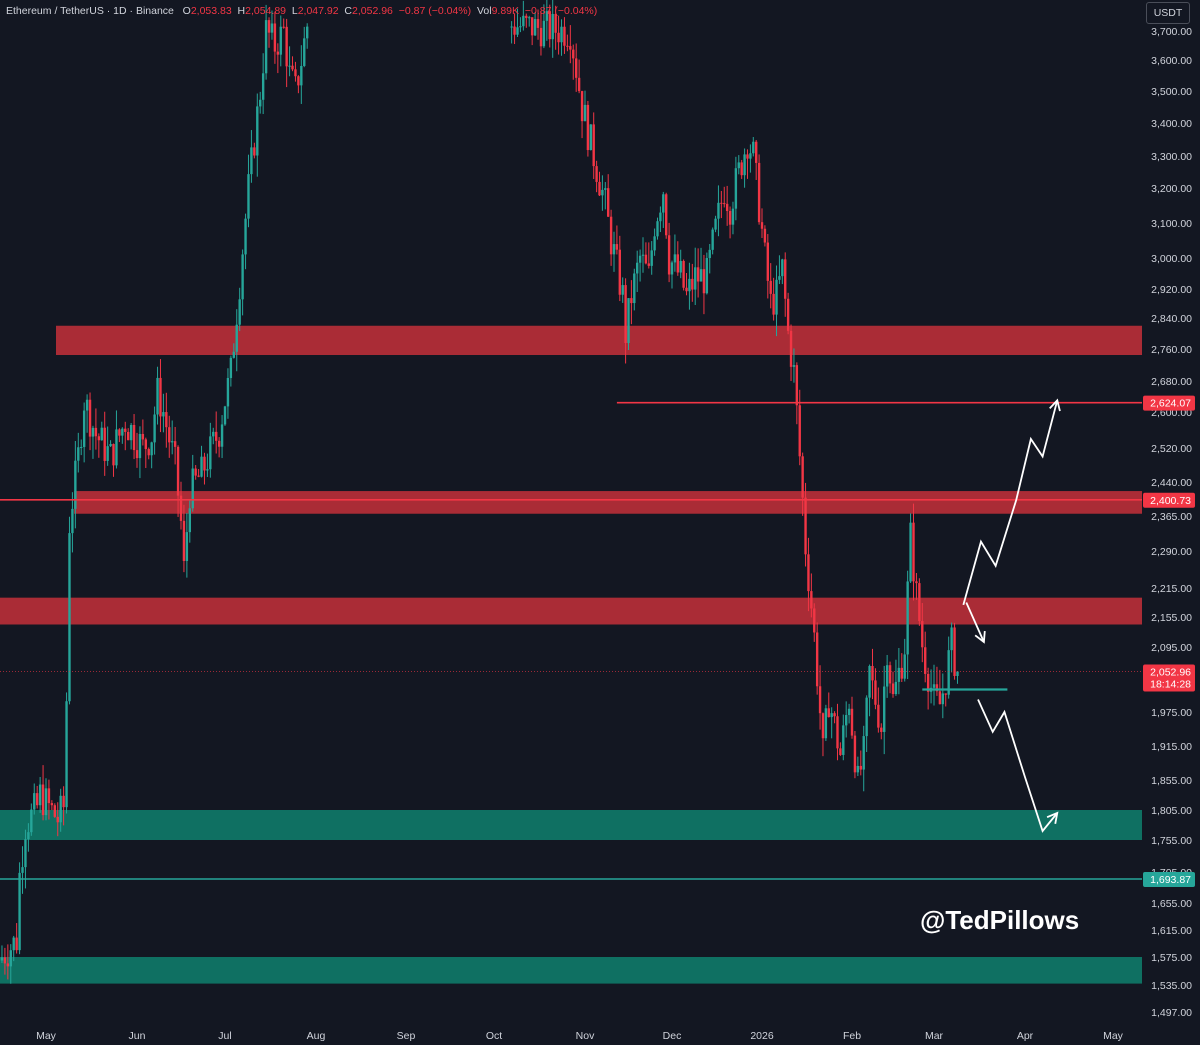 The height and width of the screenshot is (1045, 1200). I want to click on projection-bearish, so click(1017, 766).